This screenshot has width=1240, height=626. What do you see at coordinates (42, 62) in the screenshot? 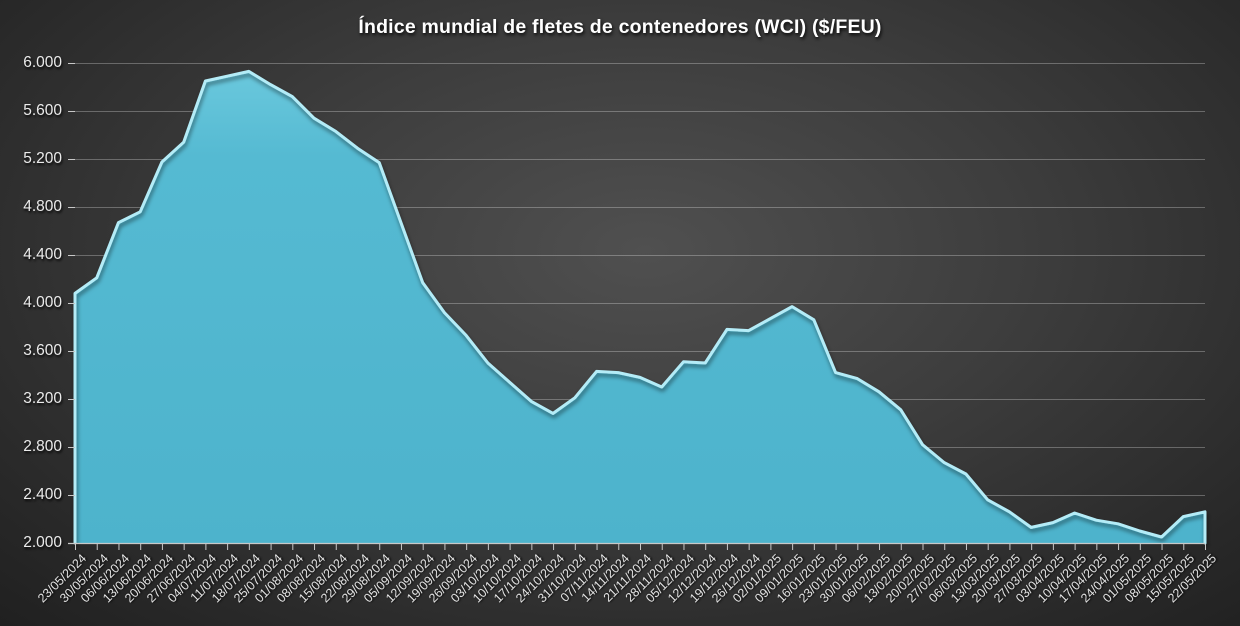
I see `y-tick-label: 6.000` at bounding box center [42, 62].